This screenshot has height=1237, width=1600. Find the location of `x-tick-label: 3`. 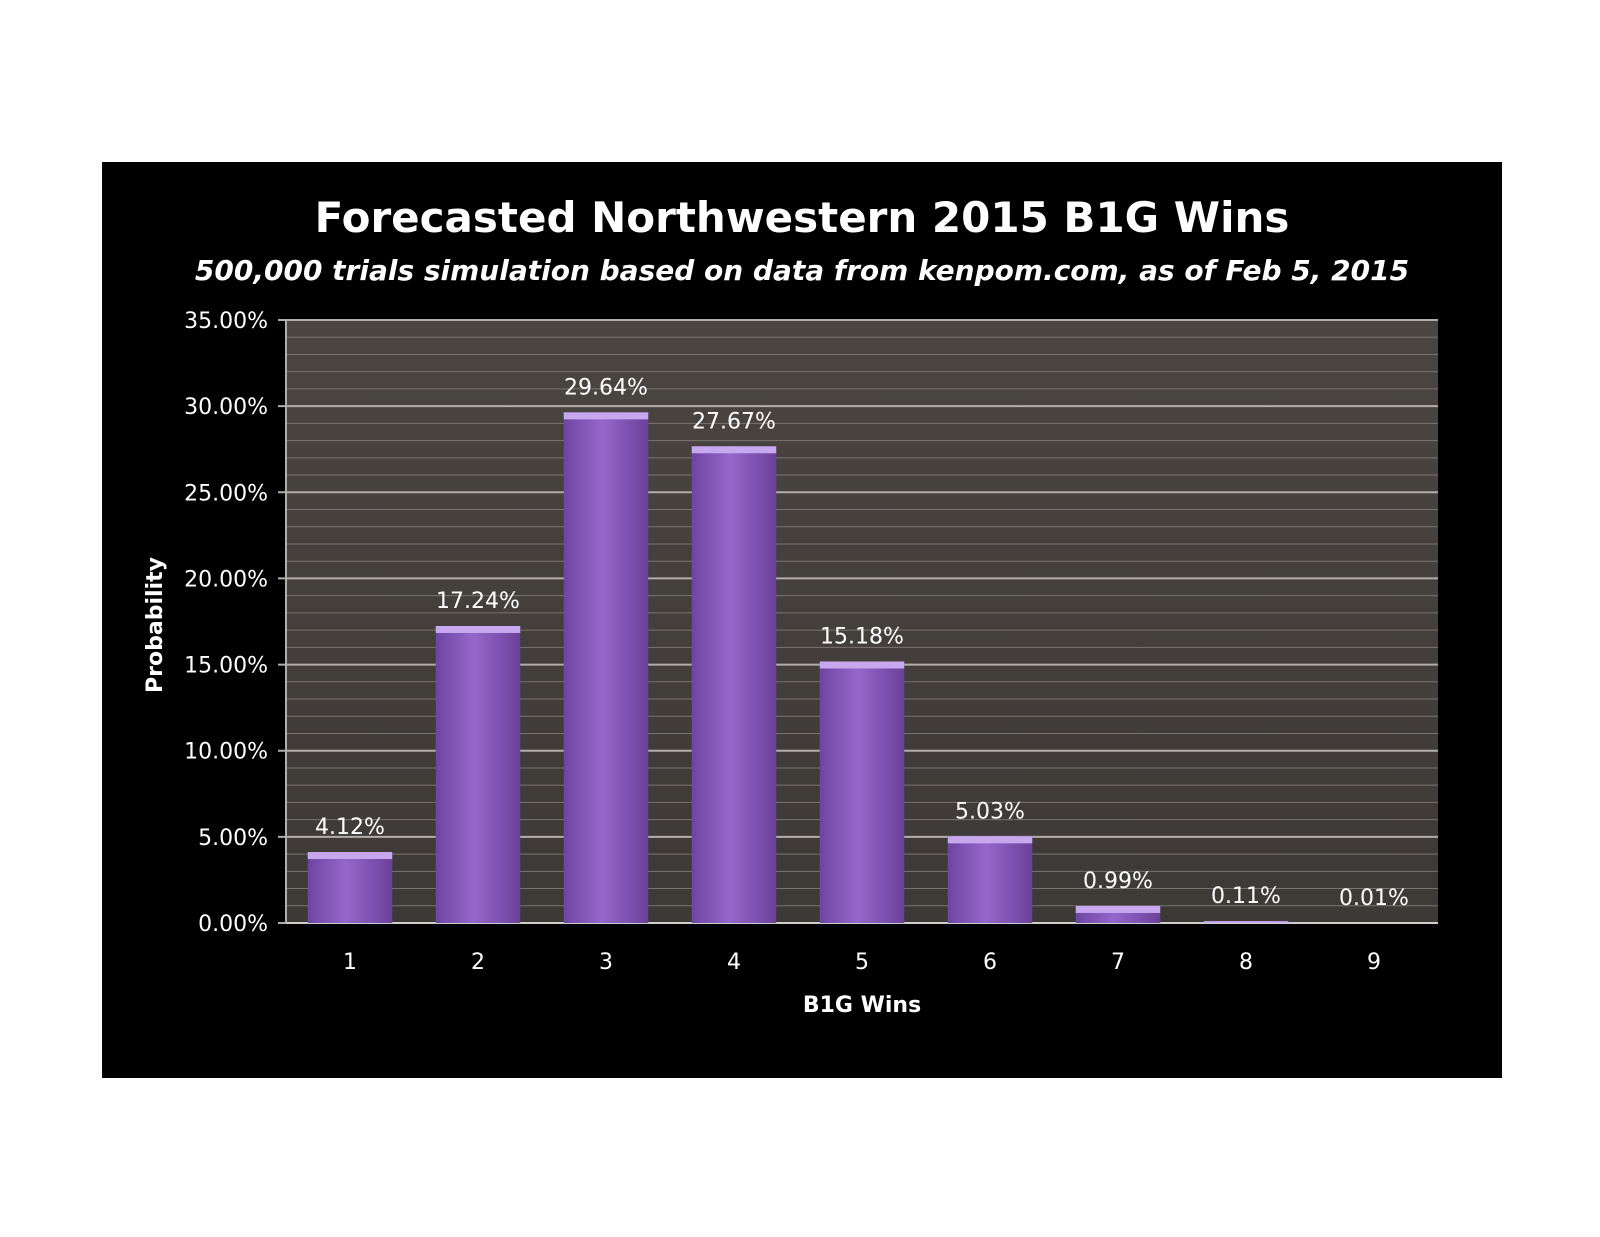

x-tick-label: 3 is located at coordinates (606, 962).